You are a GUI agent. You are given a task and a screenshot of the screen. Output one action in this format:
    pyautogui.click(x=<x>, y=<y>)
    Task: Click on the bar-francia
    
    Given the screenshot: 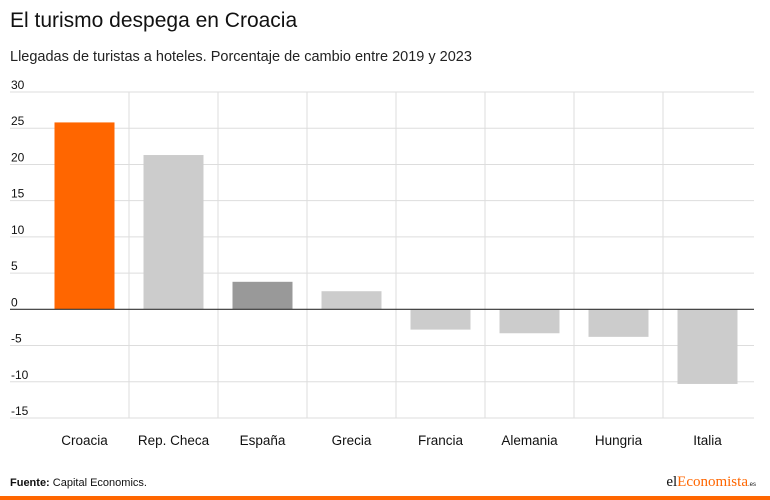 What is the action you would take?
    pyautogui.click(x=440, y=319)
    